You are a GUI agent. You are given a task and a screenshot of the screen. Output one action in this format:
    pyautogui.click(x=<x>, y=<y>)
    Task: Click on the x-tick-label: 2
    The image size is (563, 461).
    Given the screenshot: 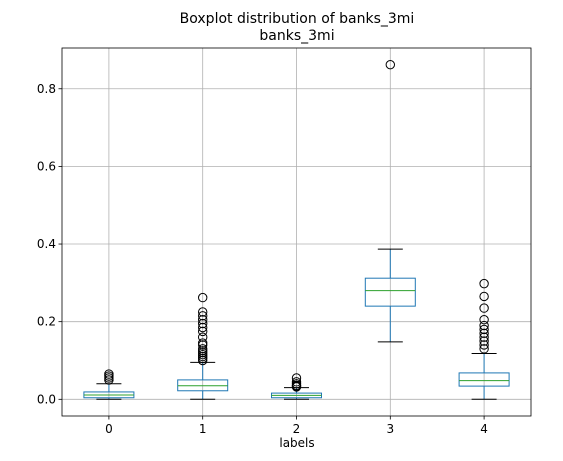 What is the action you would take?
    pyautogui.click(x=297, y=429)
    